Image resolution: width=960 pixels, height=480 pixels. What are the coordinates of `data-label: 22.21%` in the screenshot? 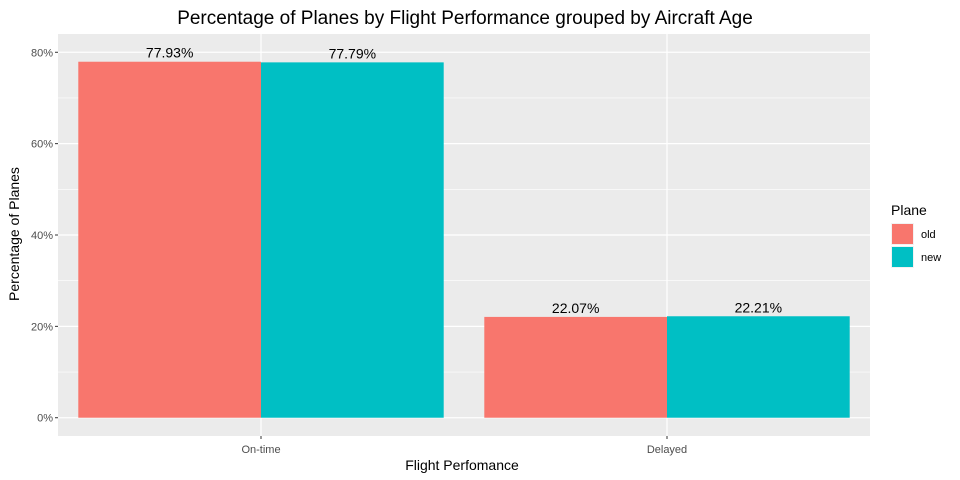 It's located at (758, 307).